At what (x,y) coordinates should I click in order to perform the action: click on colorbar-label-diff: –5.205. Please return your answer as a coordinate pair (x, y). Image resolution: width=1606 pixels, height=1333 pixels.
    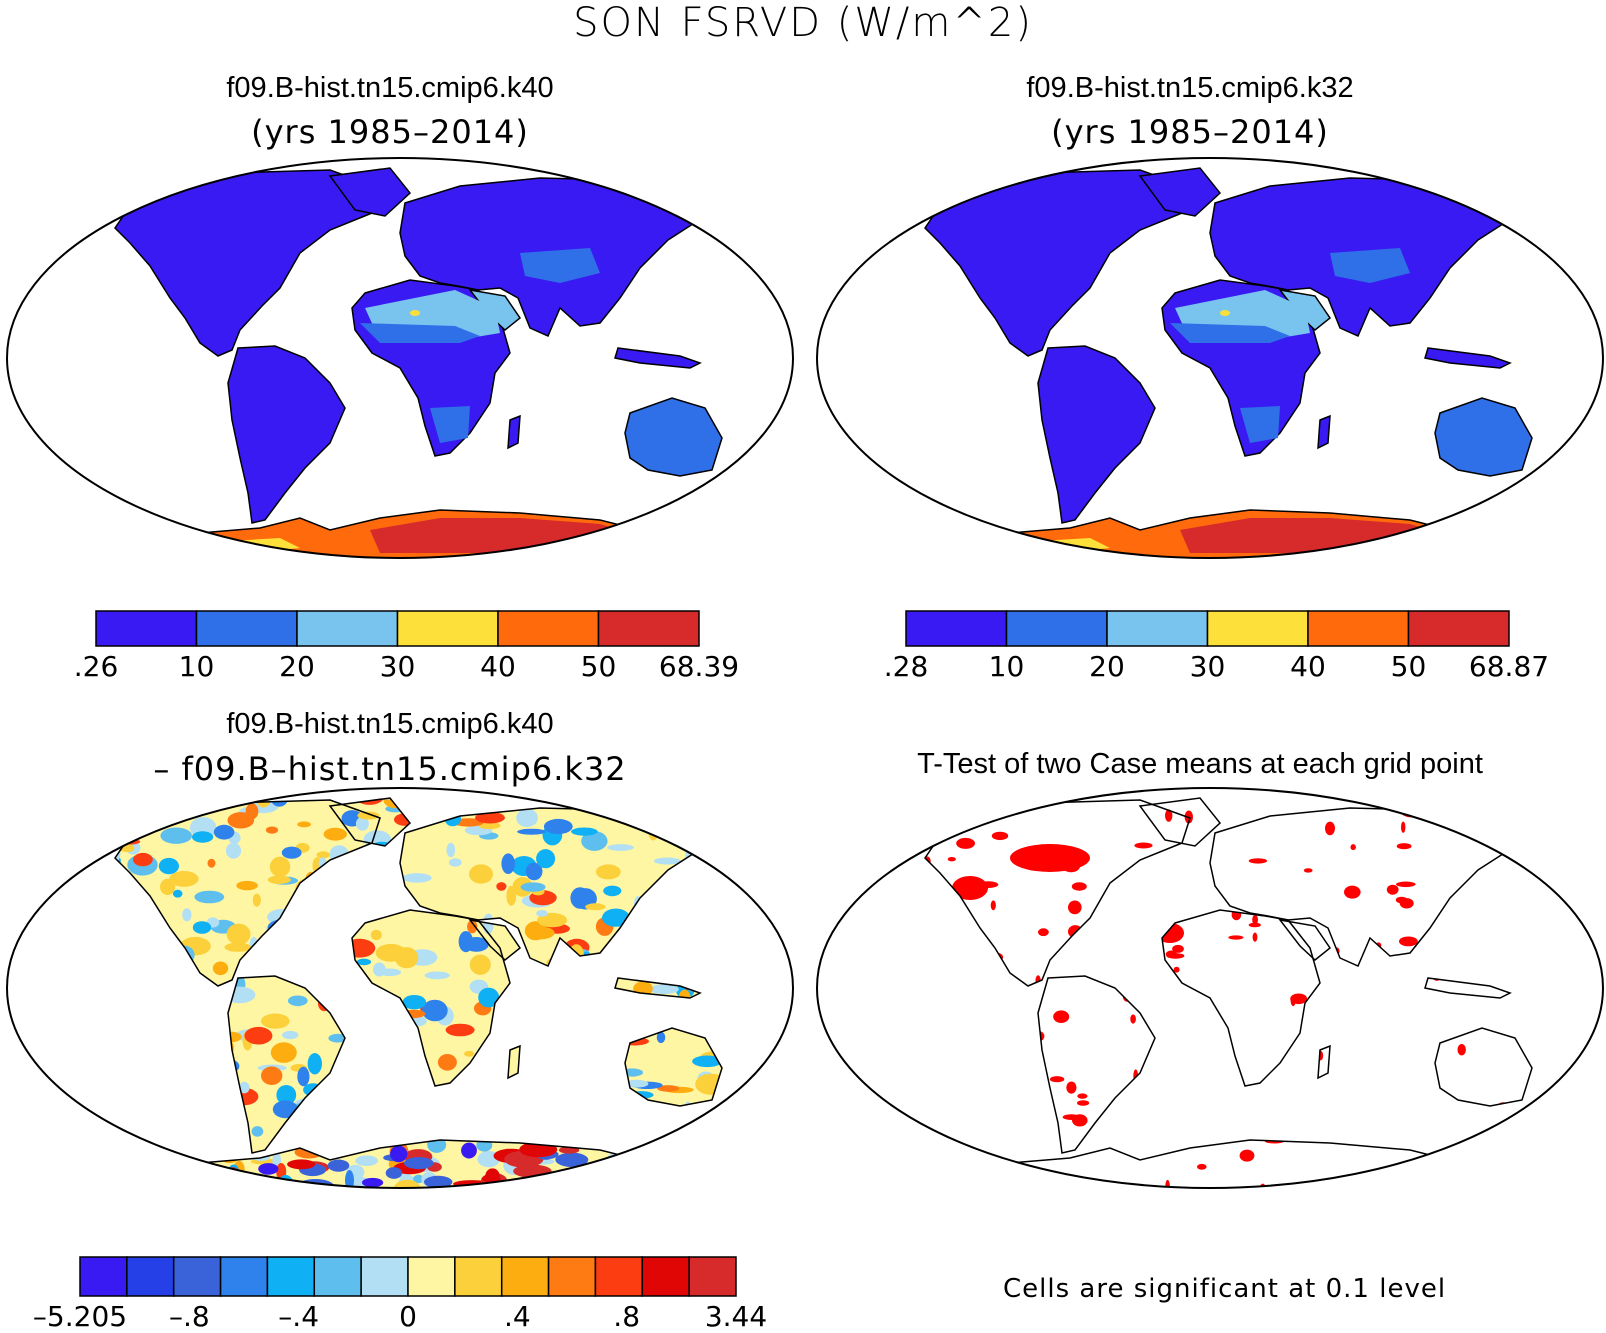
    Looking at the image, I should click on (80, 1316).